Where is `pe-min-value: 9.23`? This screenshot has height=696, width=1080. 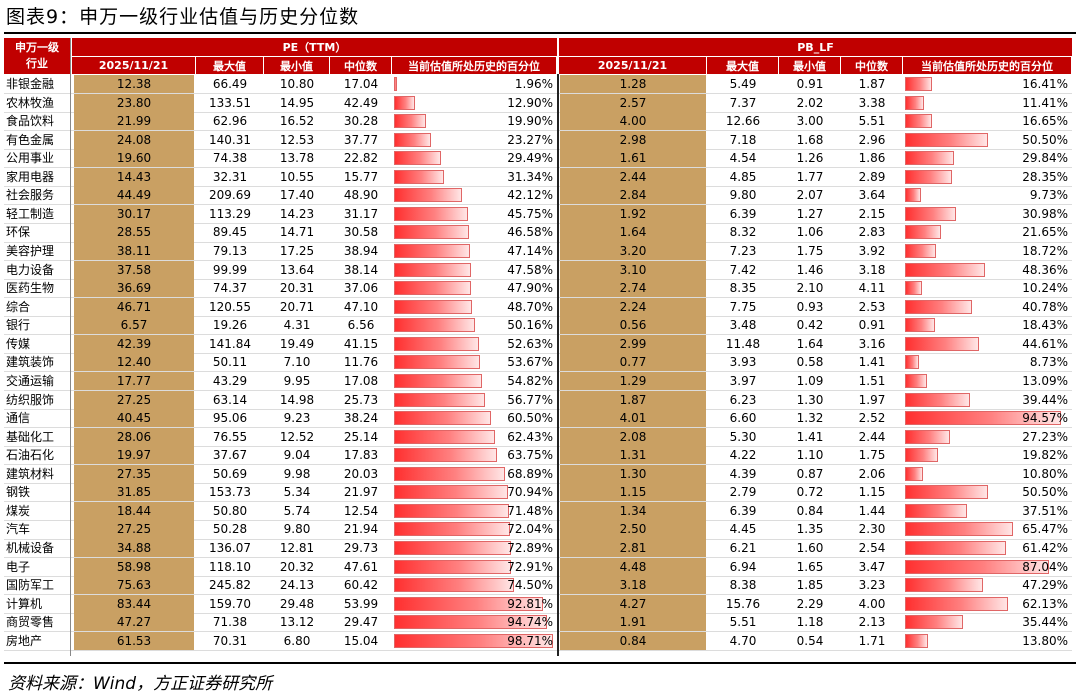 pe-min-value: 9.23 is located at coordinates (297, 418).